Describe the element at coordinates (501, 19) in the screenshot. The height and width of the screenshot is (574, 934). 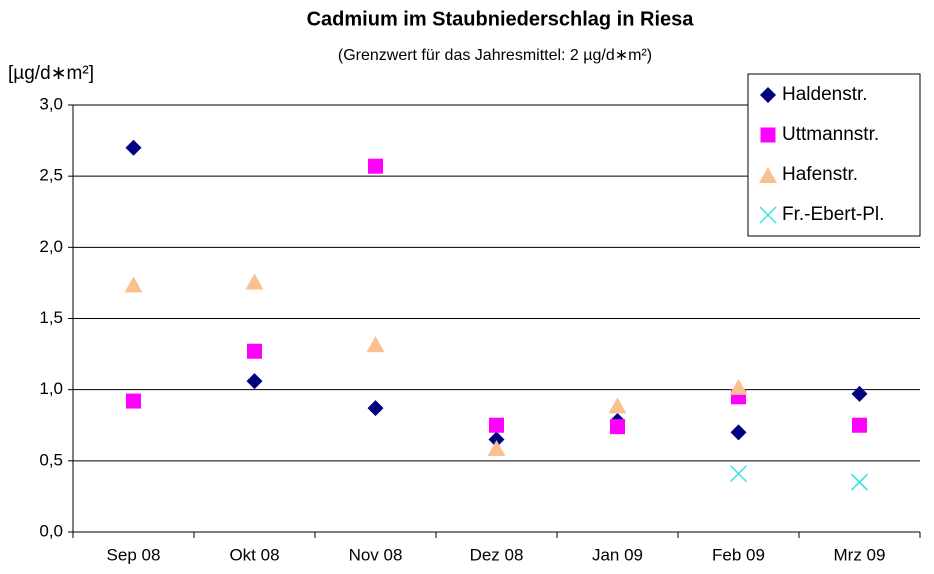
I see `chart-title: Cadmium im Staubniederschlag in Riesa` at that location.